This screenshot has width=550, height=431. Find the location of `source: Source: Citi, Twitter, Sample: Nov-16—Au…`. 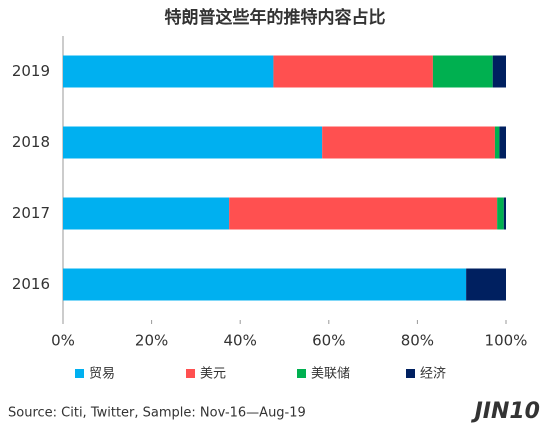

source: Source: Citi, Twitter, Sample: Nov-16—Au… is located at coordinates (157, 413).